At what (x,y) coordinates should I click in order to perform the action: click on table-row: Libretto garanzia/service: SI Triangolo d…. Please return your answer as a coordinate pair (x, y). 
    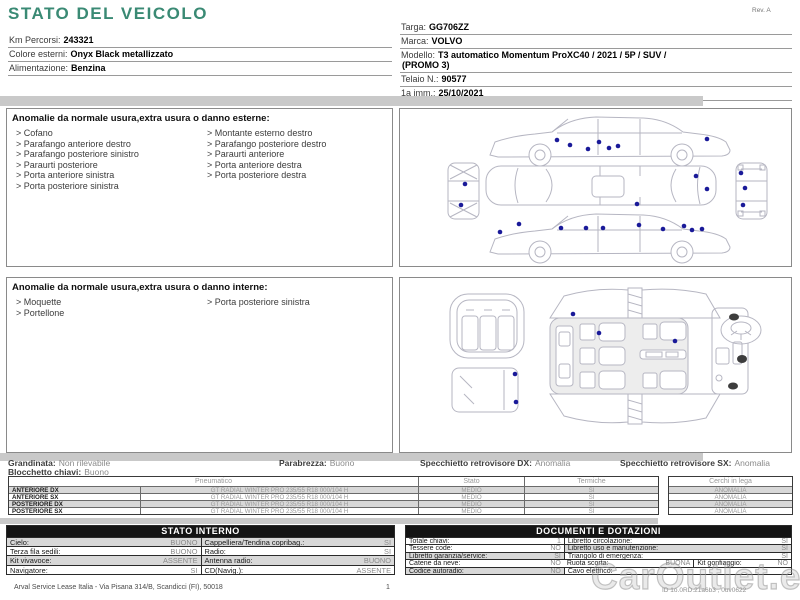
    Looking at the image, I should click on (598, 555).